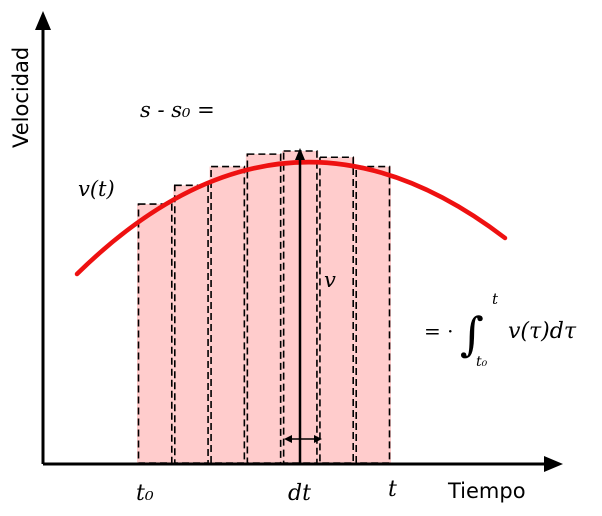 The height and width of the screenshot is (516, 602). What do you see at coordinates (21, 97) in the screenshot?
I see `y-axis-title: Velocidad` at bounding box center [21, 97].